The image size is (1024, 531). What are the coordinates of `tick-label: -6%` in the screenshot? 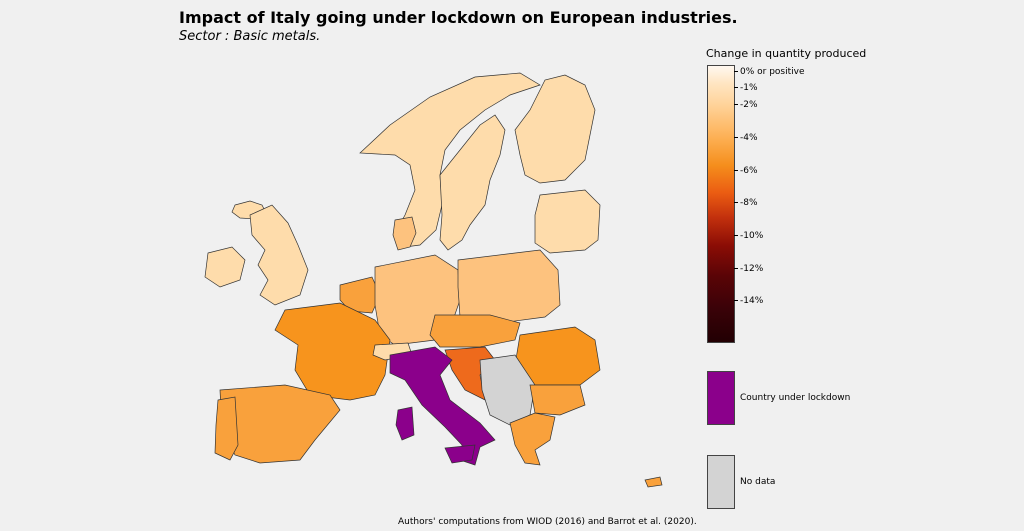 It's located at (746, 171).